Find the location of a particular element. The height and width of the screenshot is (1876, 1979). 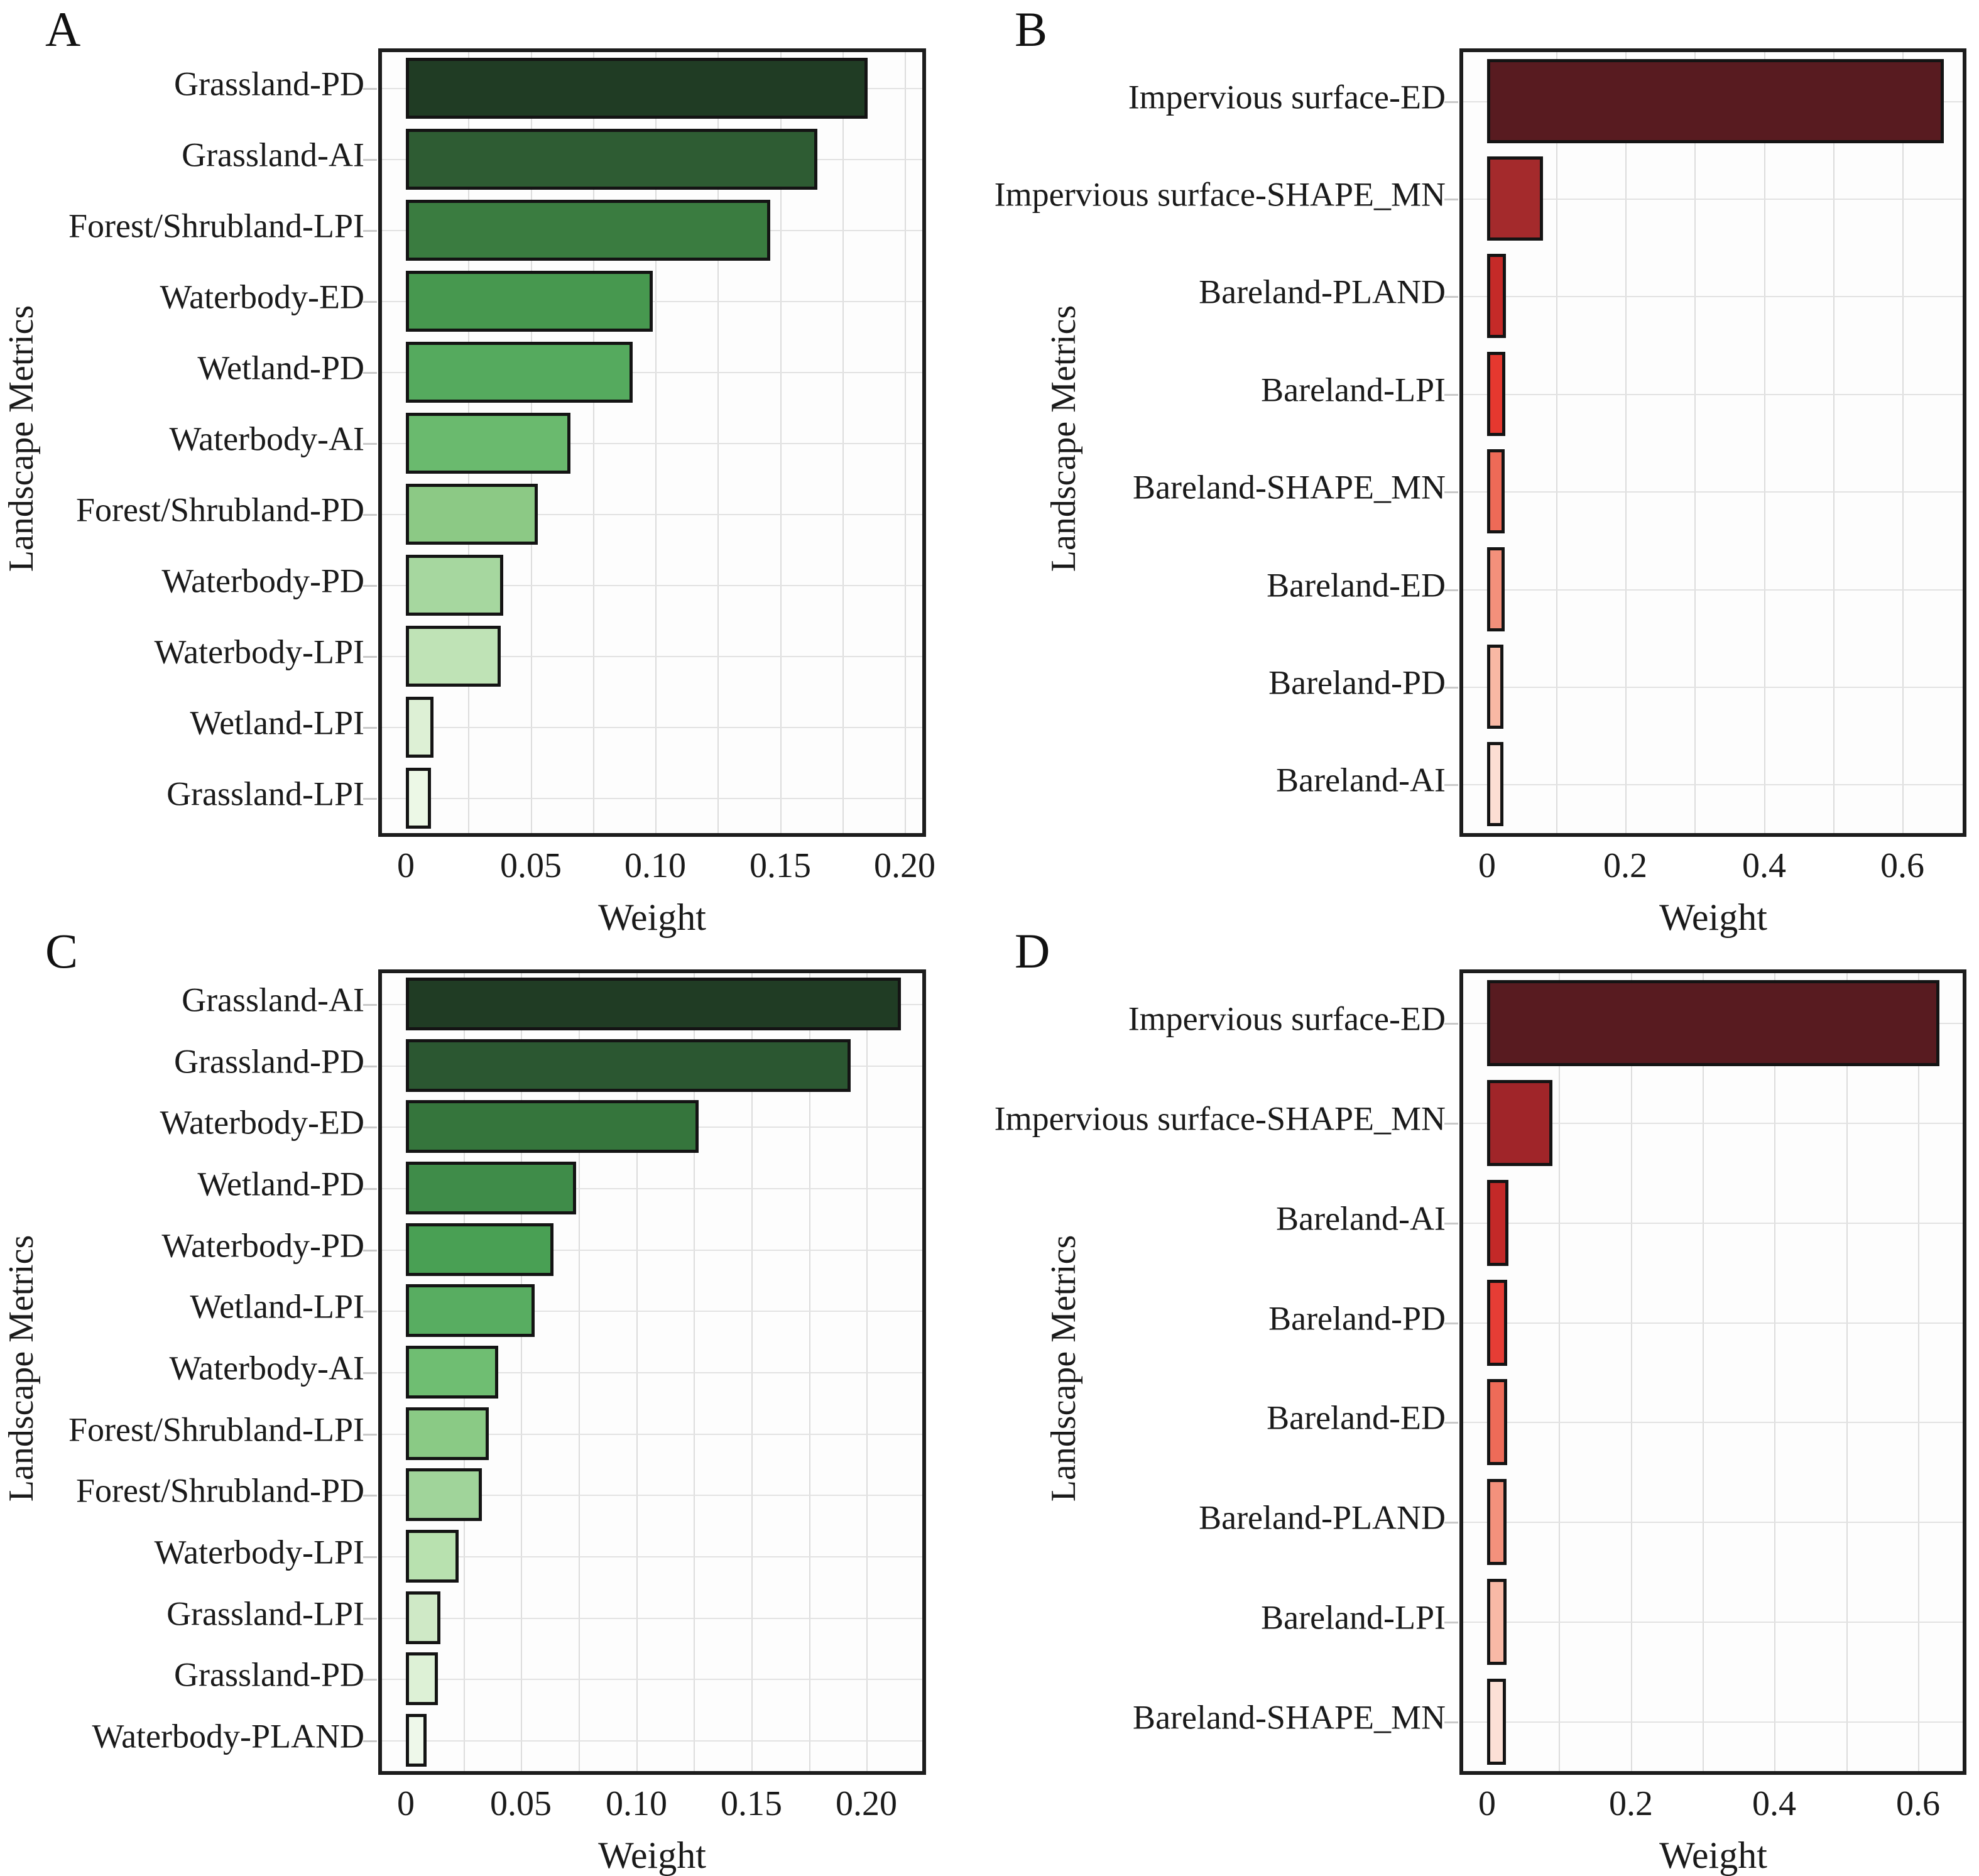

bar-Wetland-LPI is located at coordinates (419, 727).